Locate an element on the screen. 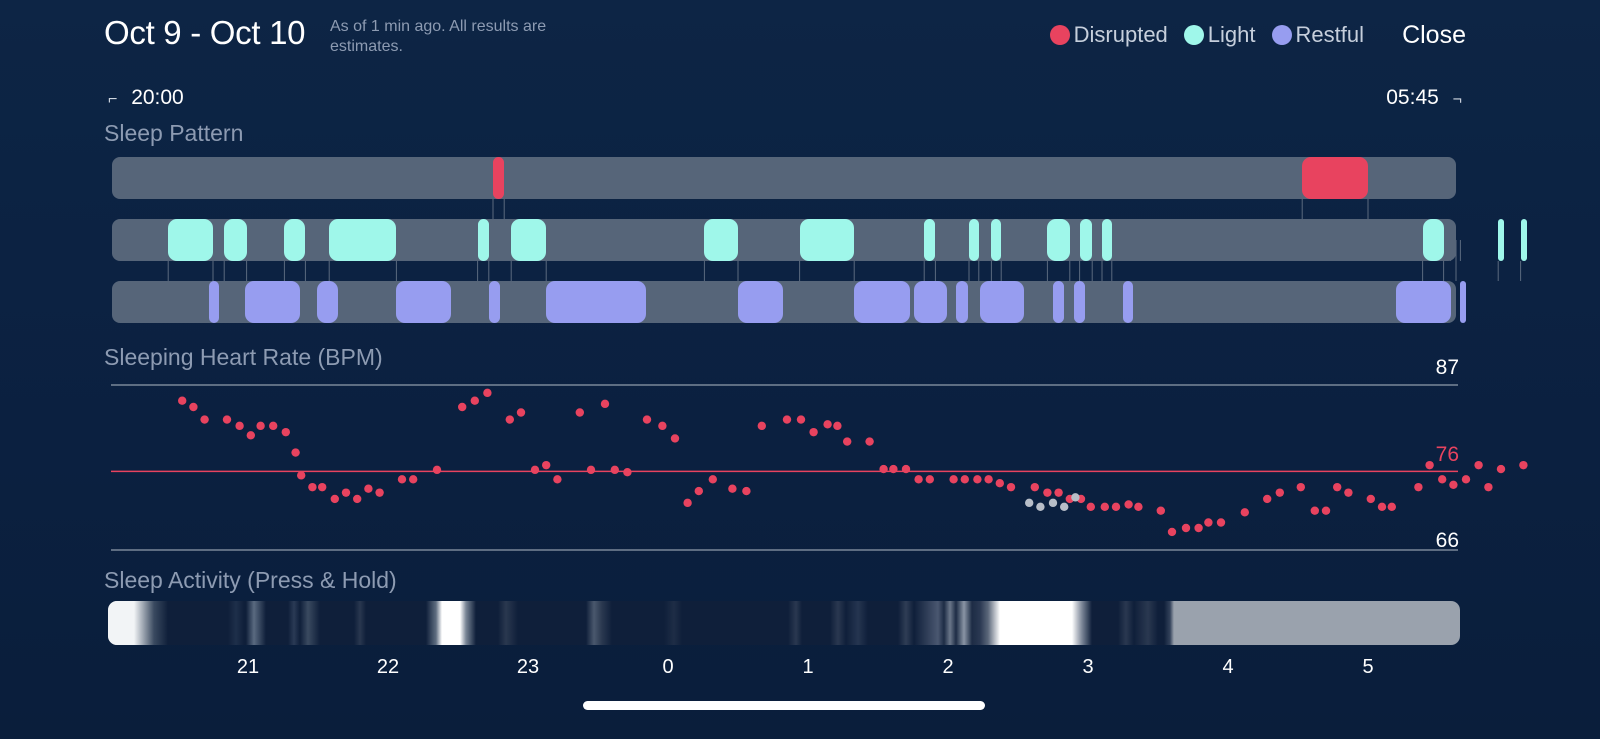 The height and width of the screenshot is (739, 1600). hr-max-label: 87 is located at coordinates (1447, 367).